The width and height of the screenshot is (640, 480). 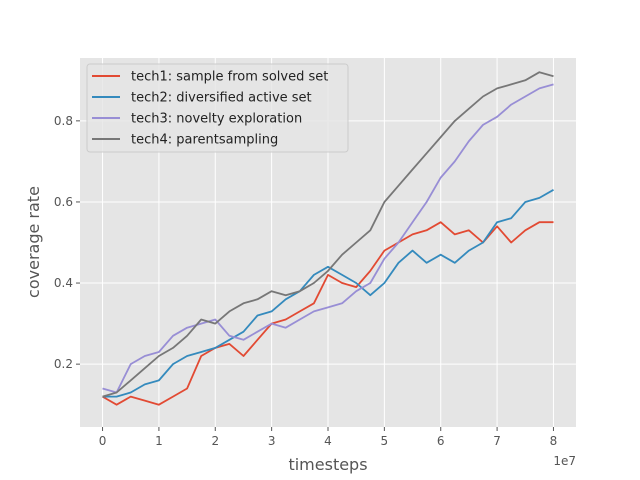 What do you see at coordinates (216, 119) in the screenshot?
I see `legend-label-tech3: tech3: novelty exploration` at bounding box center [216, 119].